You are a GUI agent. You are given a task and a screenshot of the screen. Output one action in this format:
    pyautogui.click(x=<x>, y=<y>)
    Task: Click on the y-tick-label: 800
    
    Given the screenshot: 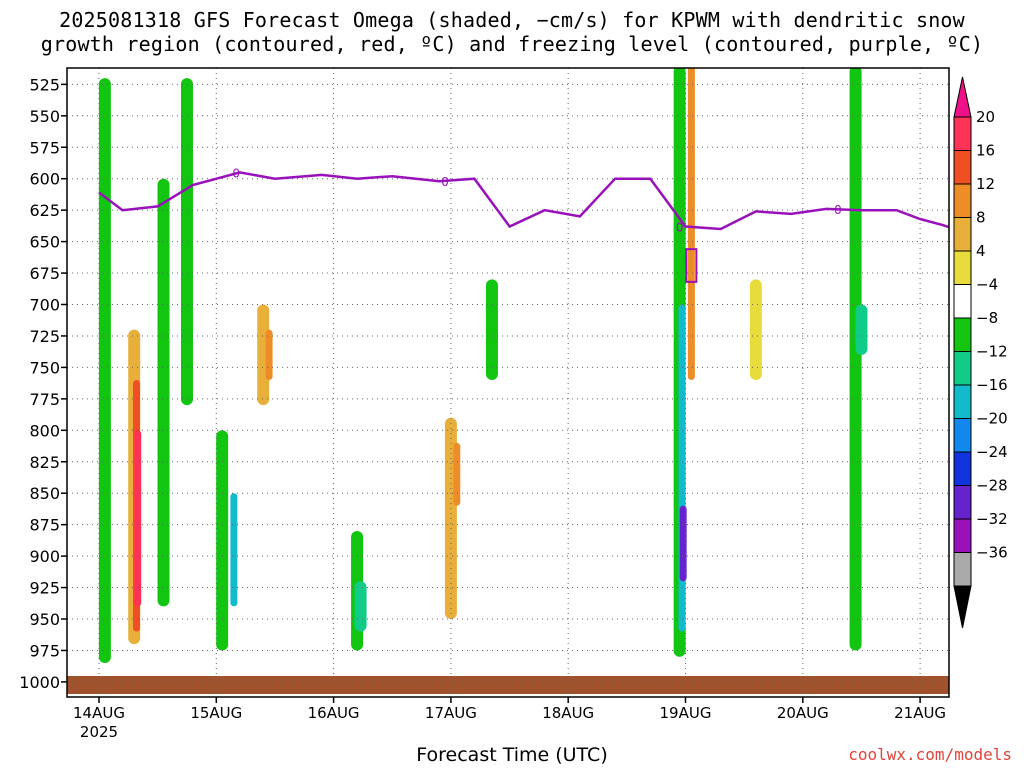 What is the action you would take?
    pyautogui.click(x=44, y=430)
    